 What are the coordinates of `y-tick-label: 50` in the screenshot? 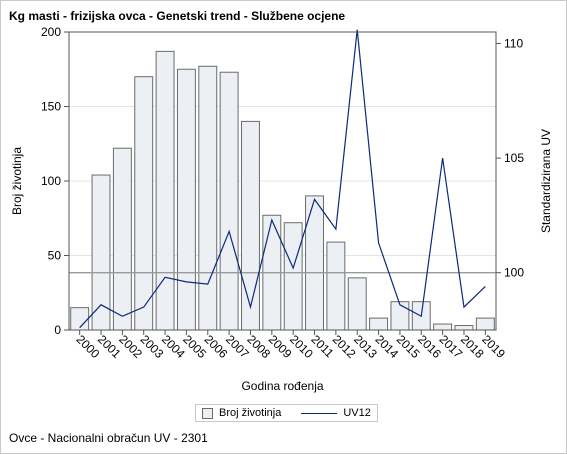 It's located at (55, 256).